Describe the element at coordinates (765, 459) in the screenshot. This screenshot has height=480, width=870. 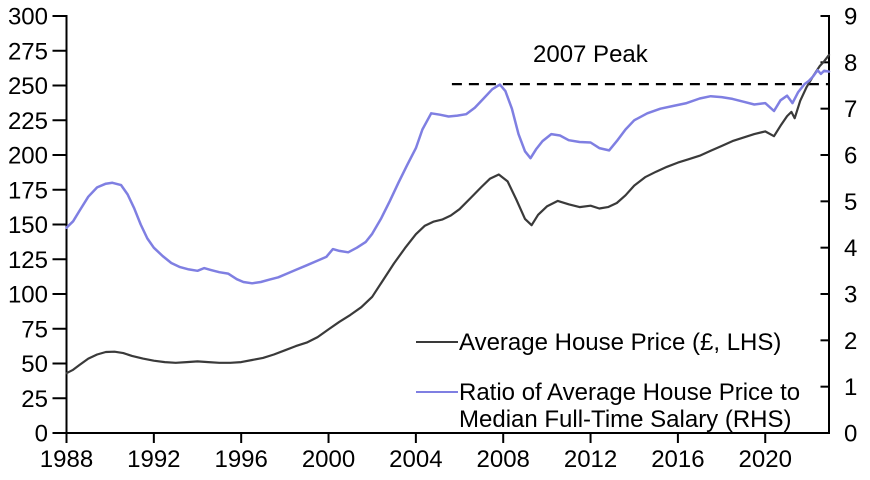
I see `x-axis-tick-label: 2020` at that location.